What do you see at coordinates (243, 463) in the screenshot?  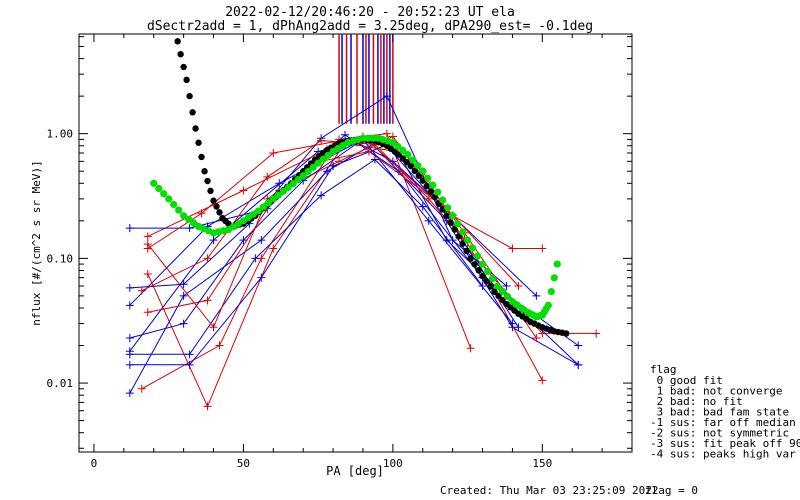 I see `x-tick-label: 50` at bounding box center [243, 463].